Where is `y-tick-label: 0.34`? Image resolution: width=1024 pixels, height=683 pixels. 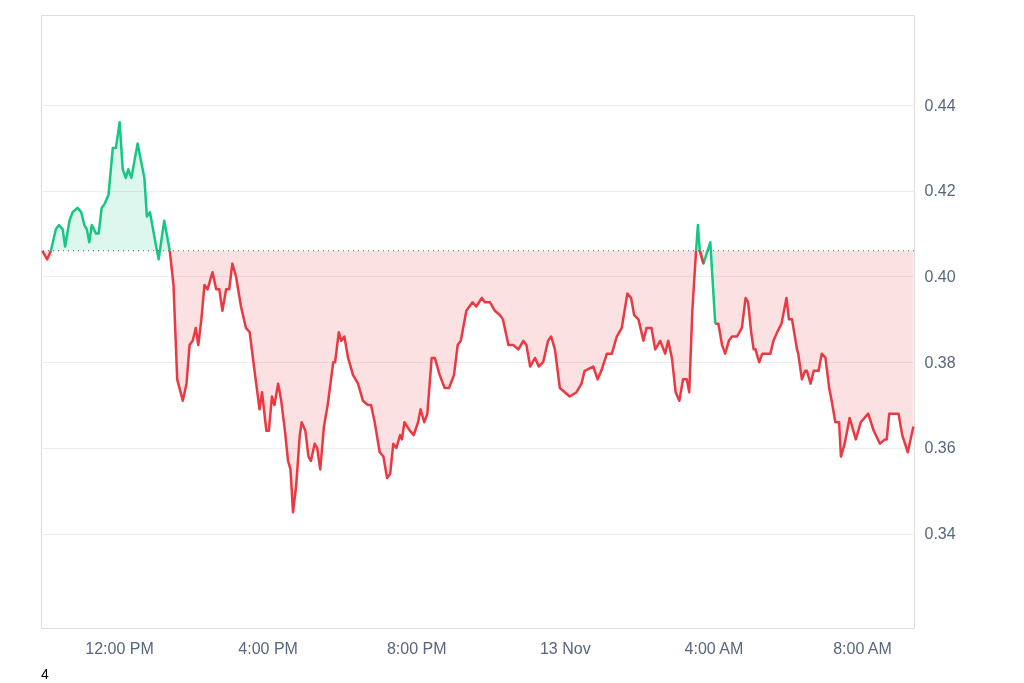 y-tick-label: 0.34 is located at coordinates (940, 534).